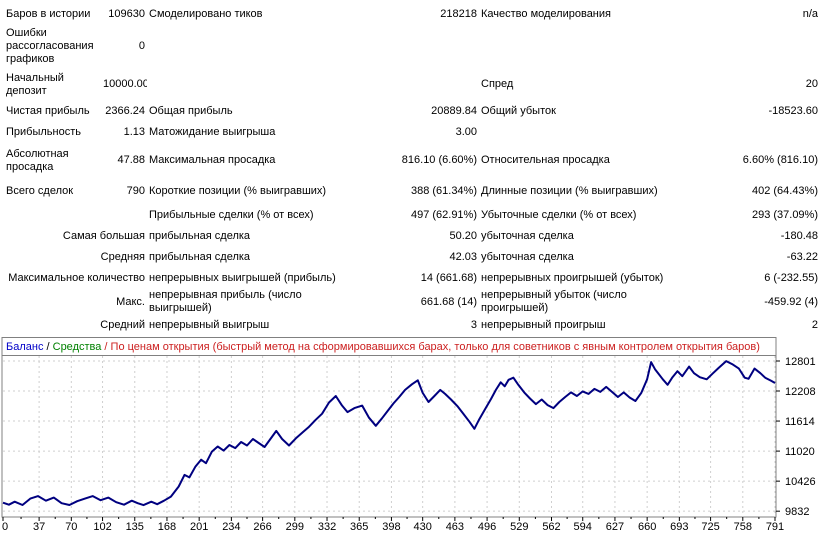 This screenshot has height=536, width=828. I want to click on y-axis-label: 12208, so click(800, 392).